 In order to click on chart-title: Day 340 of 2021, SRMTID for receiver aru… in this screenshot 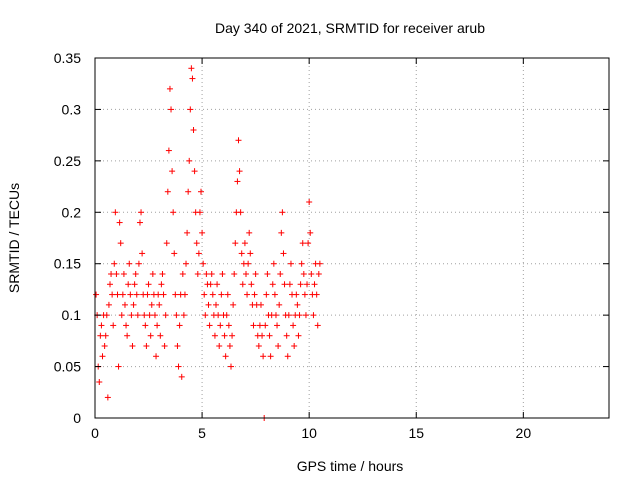, I will do `click(350, 28)`.